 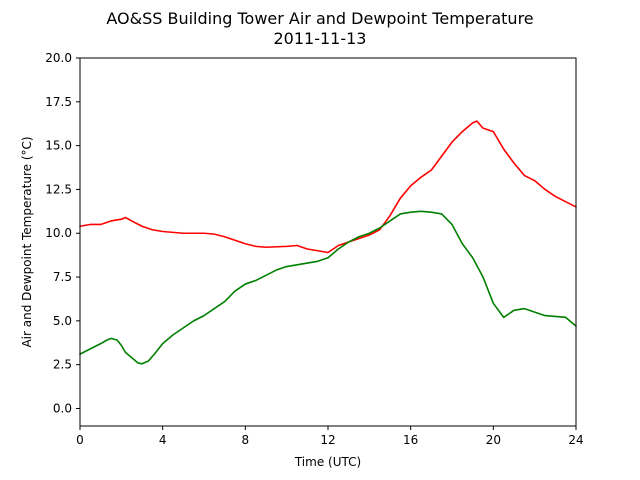 I want to click on y-tick-label: 2.5, so click(x=62, y=365).